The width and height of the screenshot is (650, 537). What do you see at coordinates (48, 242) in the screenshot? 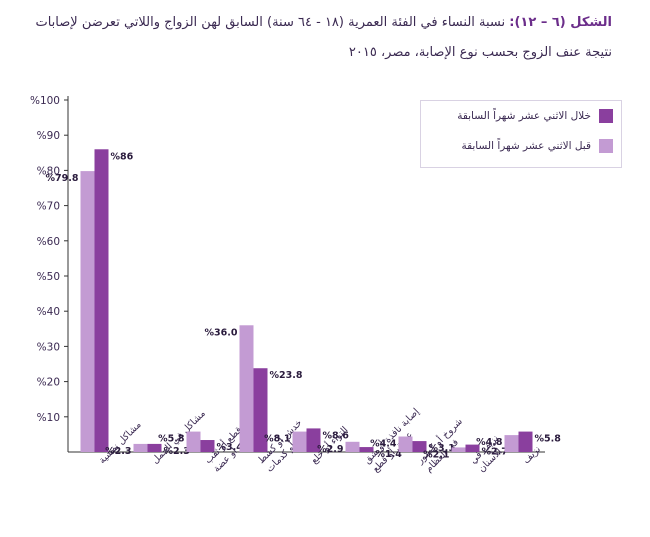
I see `y-tick-label: %60` at bounding box center [48, 242].